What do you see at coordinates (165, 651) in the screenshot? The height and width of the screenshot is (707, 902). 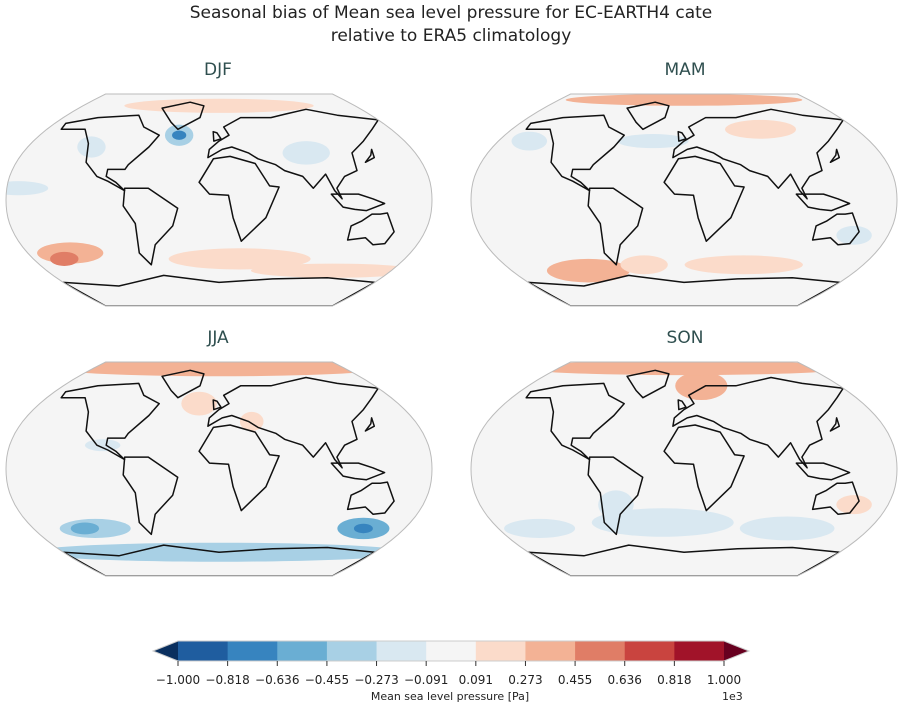 I see `colorbar-extend-min` at bounding box center [165, 651].